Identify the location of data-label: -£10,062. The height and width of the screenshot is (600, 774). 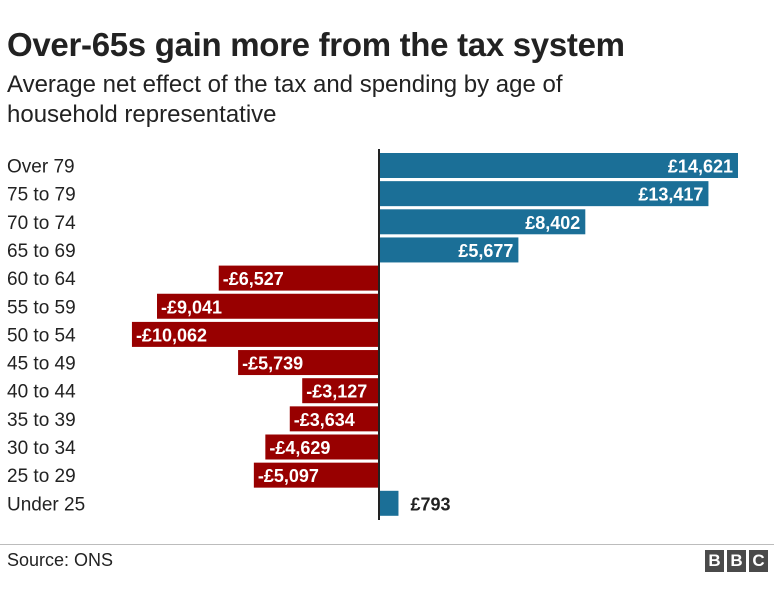
(171, 335).